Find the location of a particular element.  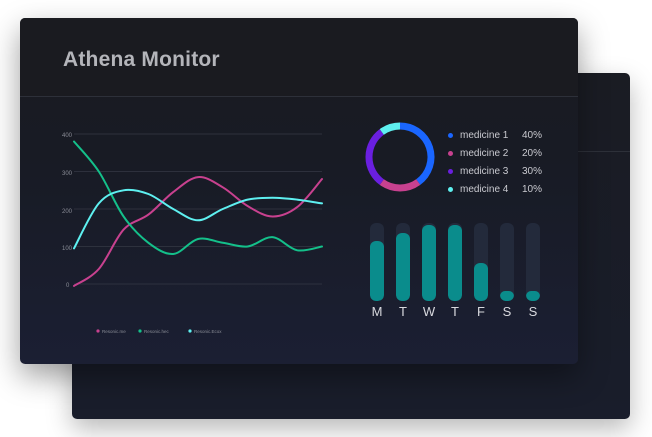

y-tick-label: 0 is located at coordinates (68, 286).